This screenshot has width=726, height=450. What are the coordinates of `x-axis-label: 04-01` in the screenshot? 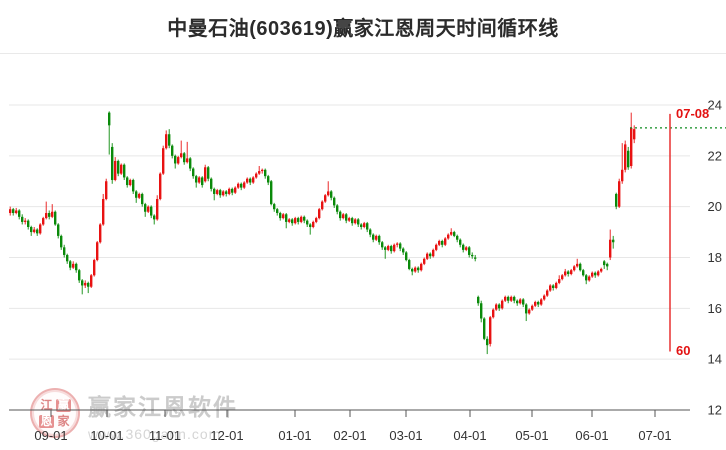 It's located at (469, 435).